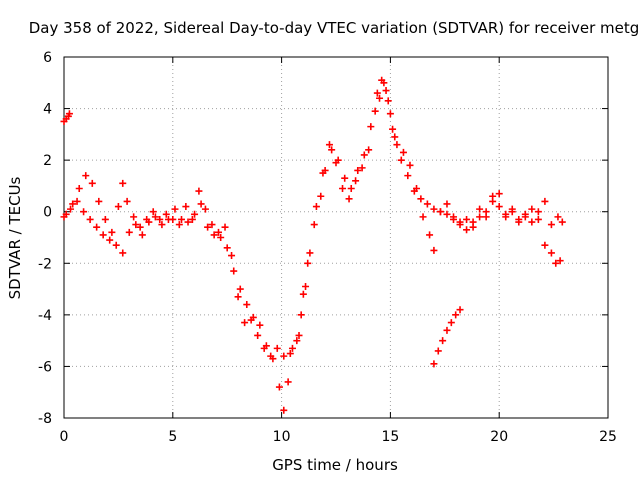 The image size is (640, 480). What do you see at coordinates (499, 437) in the screenshot?
I see `x-tick-label: 20` at bounding box center [499, 437].